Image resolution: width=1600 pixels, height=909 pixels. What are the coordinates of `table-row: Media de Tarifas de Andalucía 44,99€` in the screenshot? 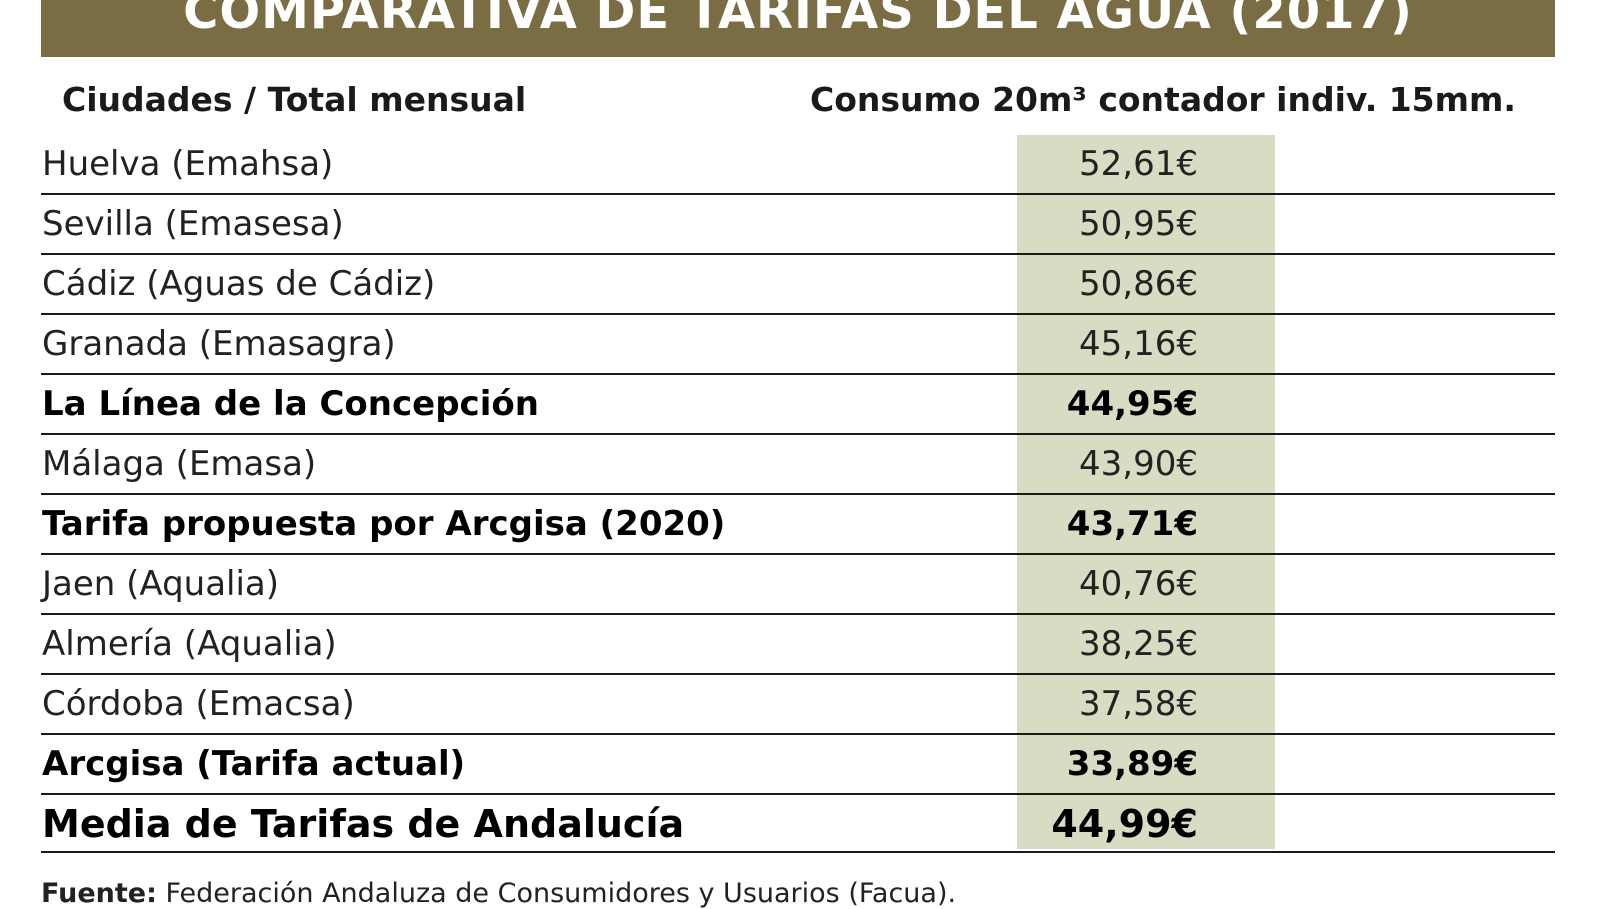 It's located at (798, 824).